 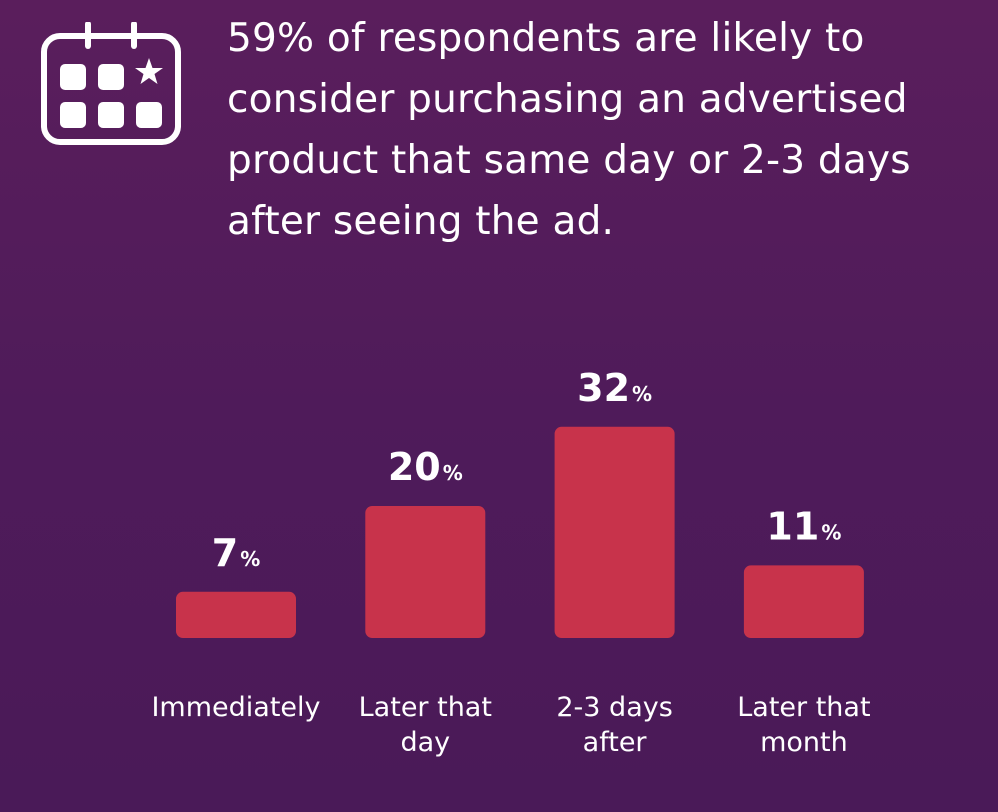 I want to click on data-label: 20%, so click(x=425, y=467).